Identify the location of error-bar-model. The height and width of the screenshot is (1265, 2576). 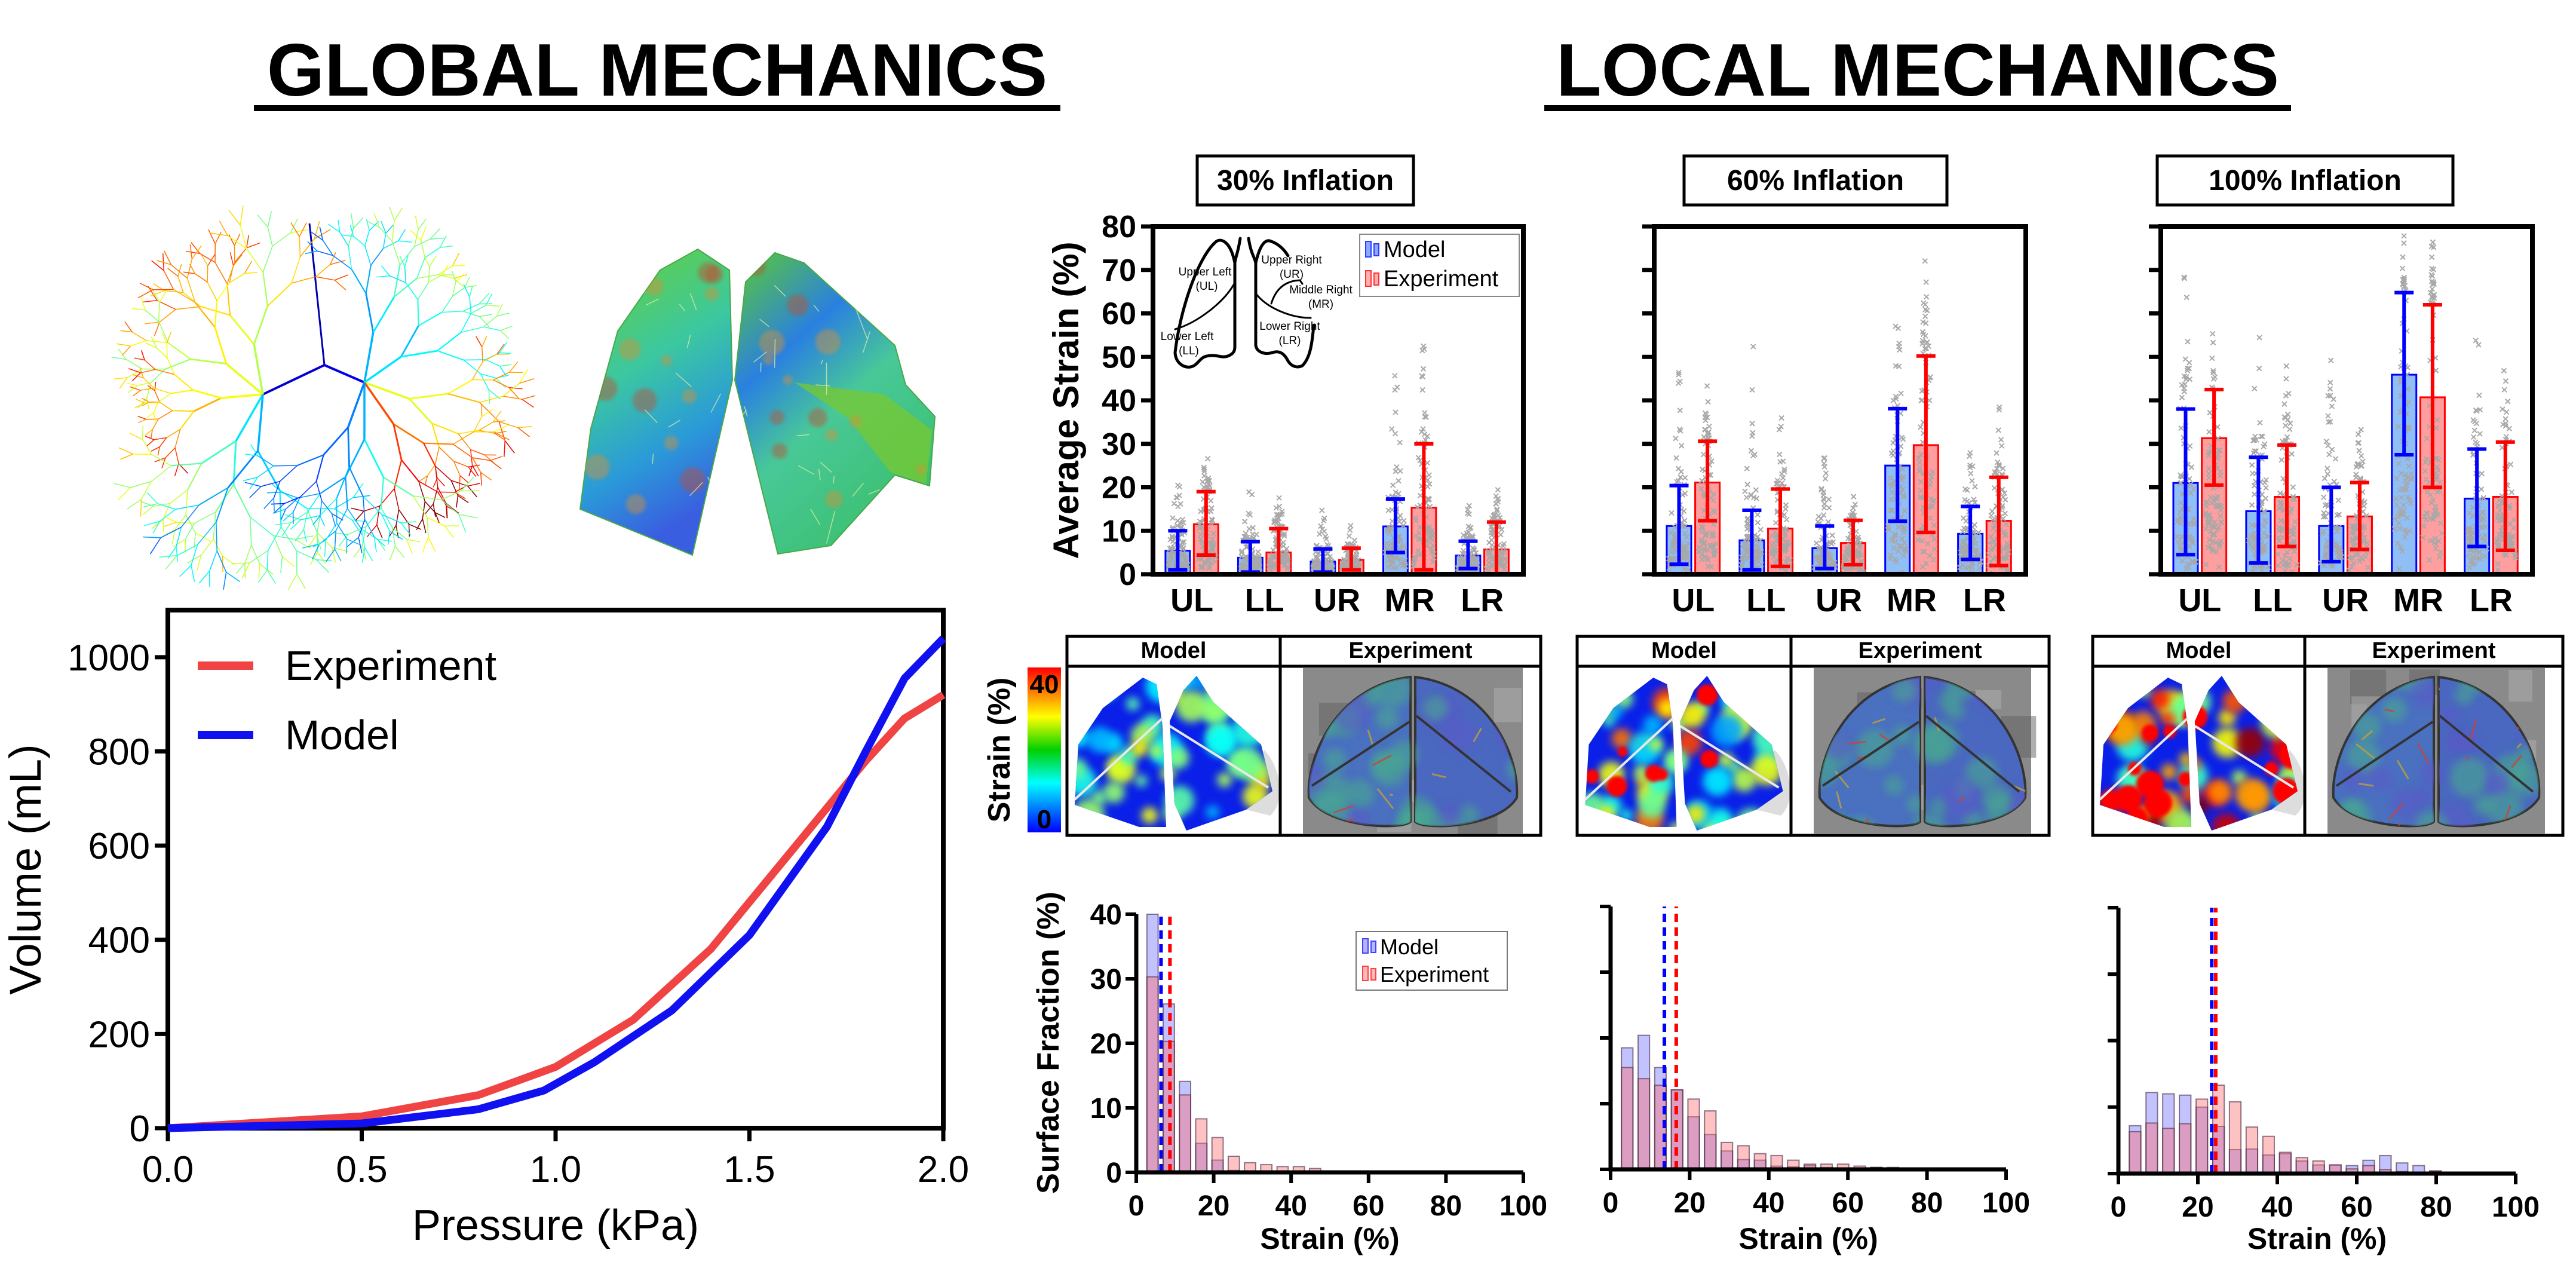
(1468, 555).